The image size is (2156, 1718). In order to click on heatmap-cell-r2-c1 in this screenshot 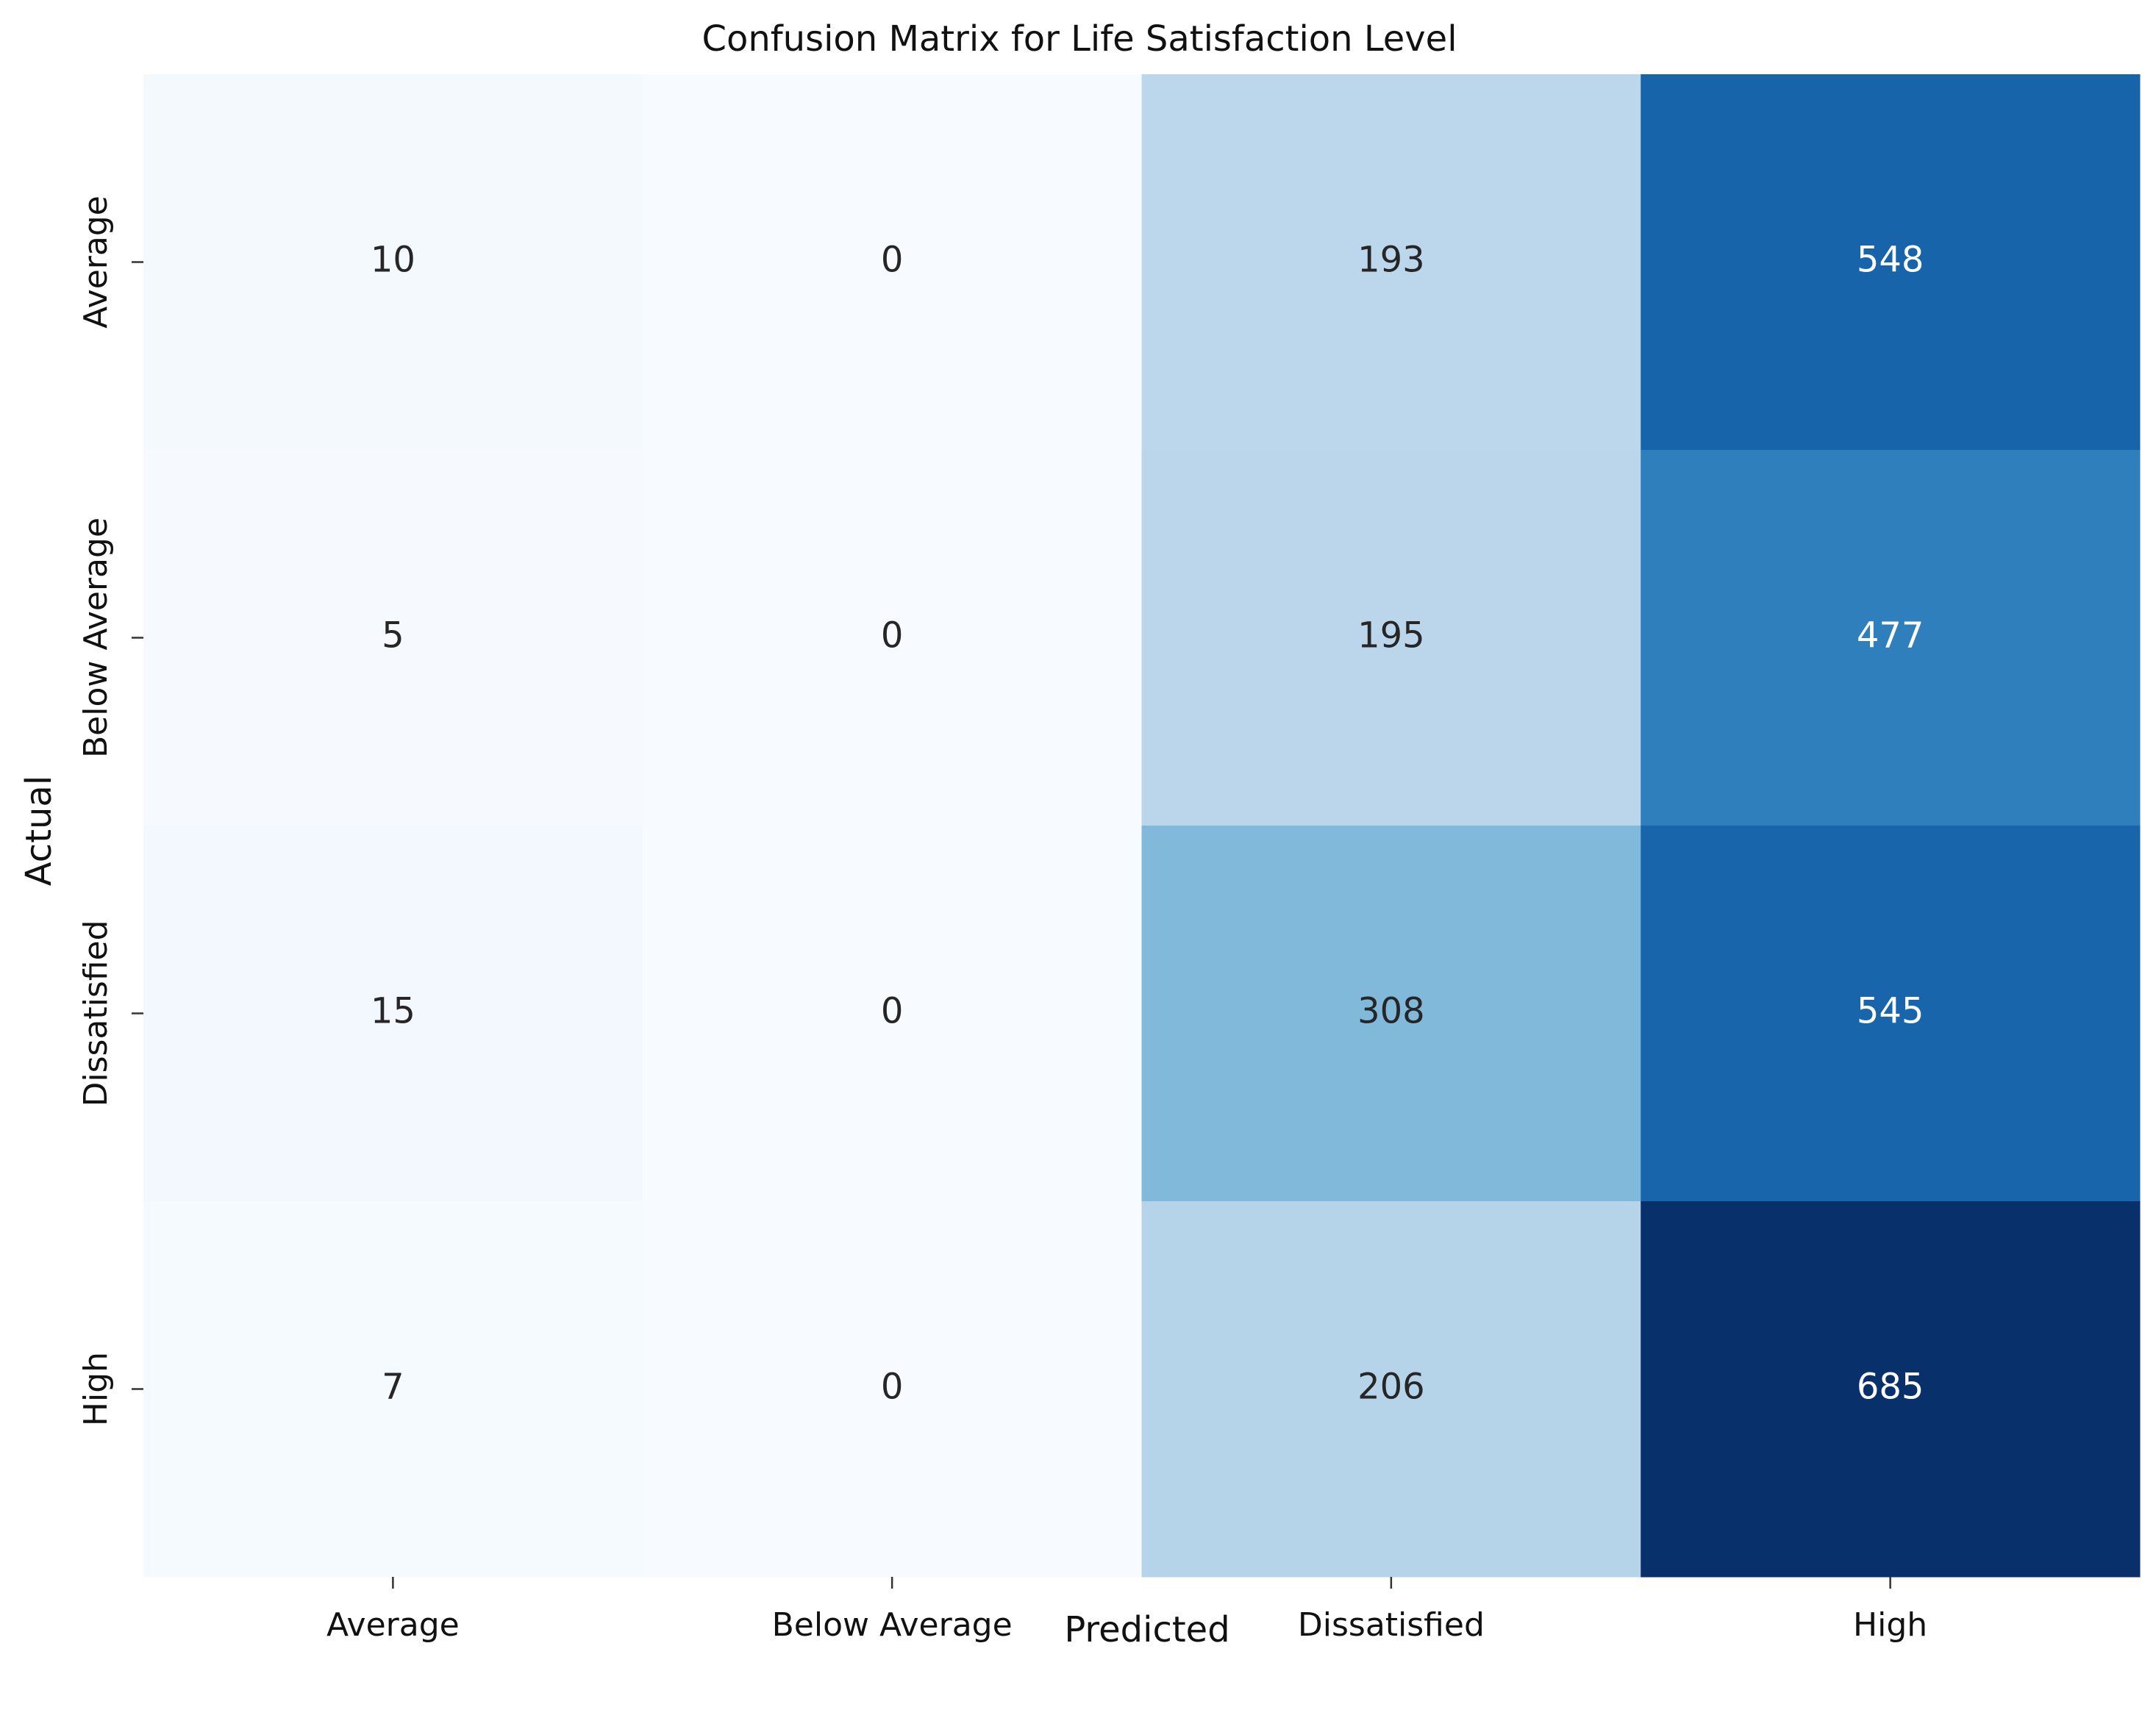, I will do `click(892, 1014)`.